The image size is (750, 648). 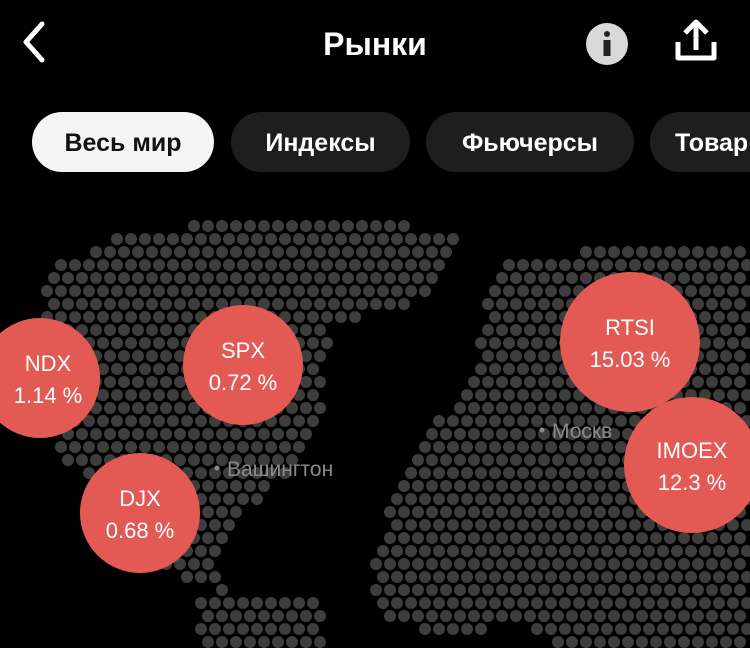 I want to click on share-arrow, so click(x=696, y=27).